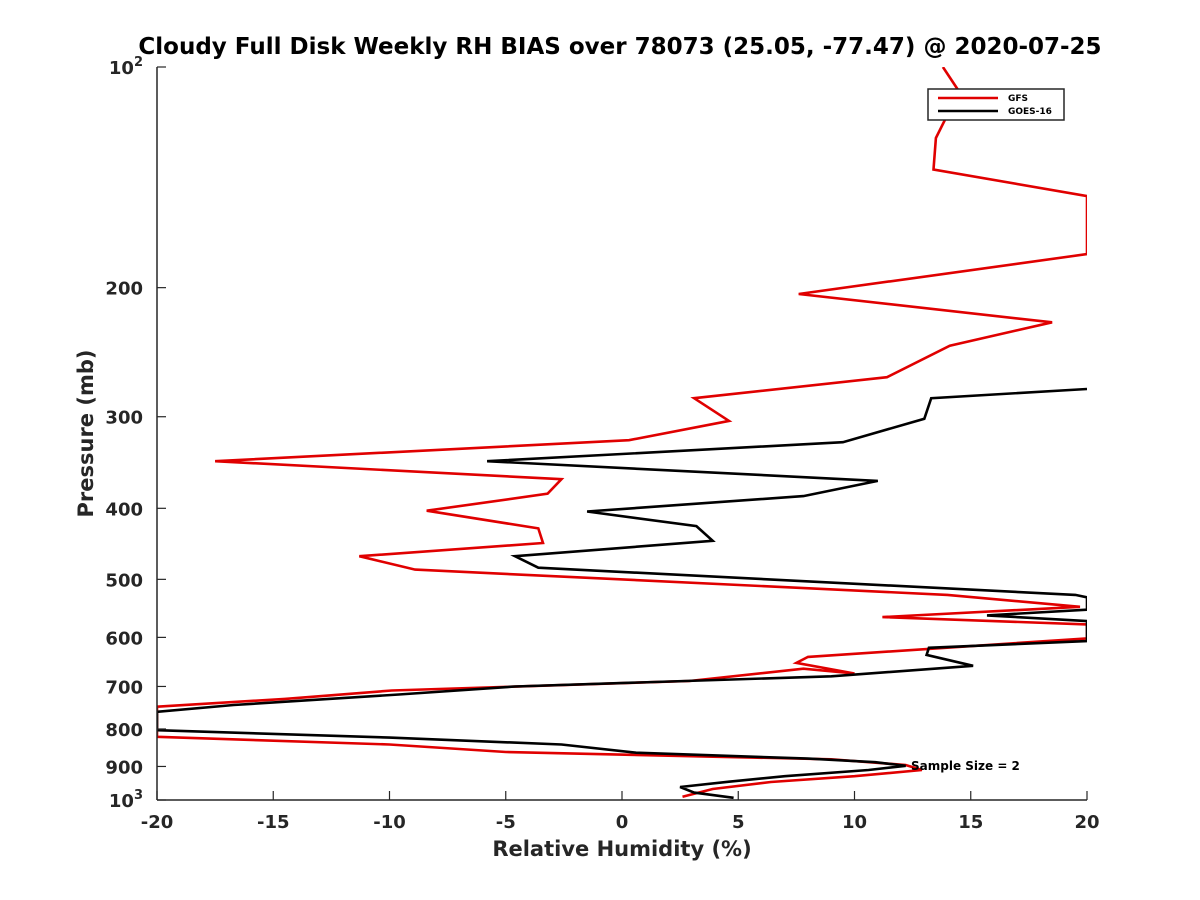 The image size is (1200, 900). I want to click on y-tick-label: 500, so click(124, 580).